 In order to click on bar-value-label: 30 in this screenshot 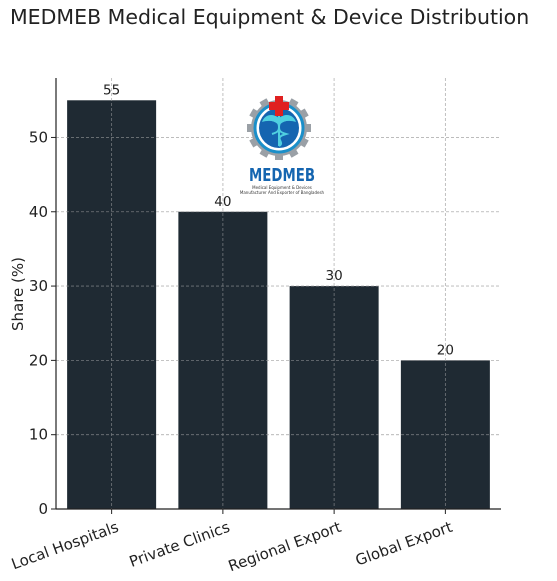, I will do `click(334, 276)`.